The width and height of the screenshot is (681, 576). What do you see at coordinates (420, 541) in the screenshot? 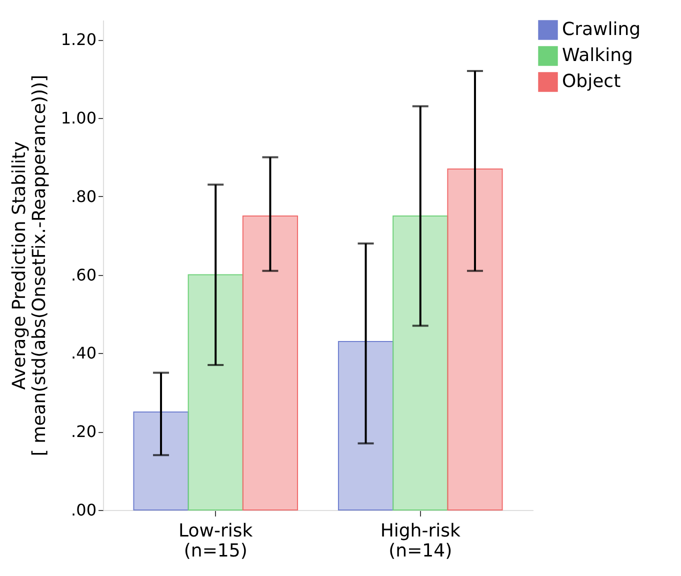
I see `x-tick-label: High-risk (n=14)` at bounding box center [420, 541].